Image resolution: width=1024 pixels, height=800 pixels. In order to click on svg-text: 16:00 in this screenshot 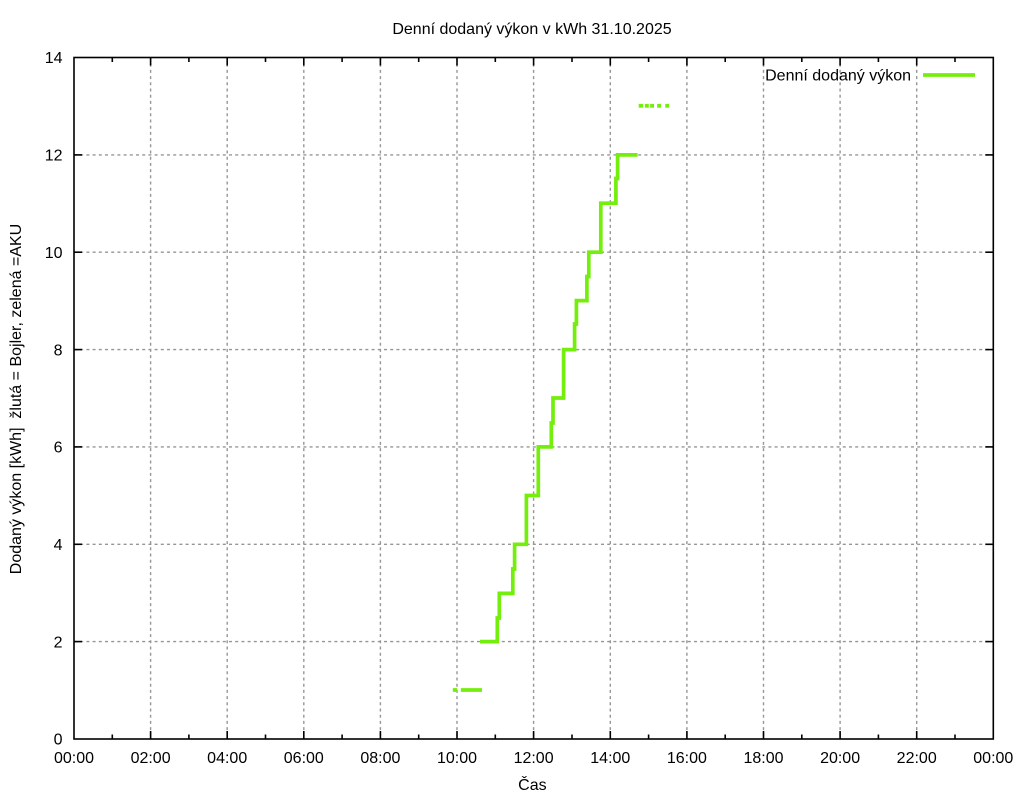, I will do `click(687, 758)`.